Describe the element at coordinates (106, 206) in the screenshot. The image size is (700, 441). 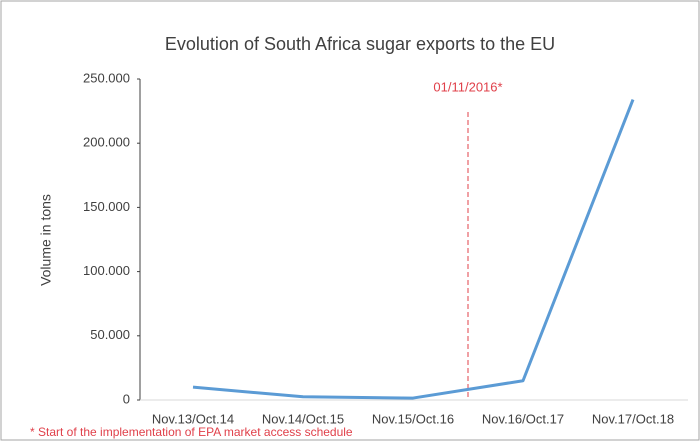
I see `y-tick-label: 150.000` at that location.